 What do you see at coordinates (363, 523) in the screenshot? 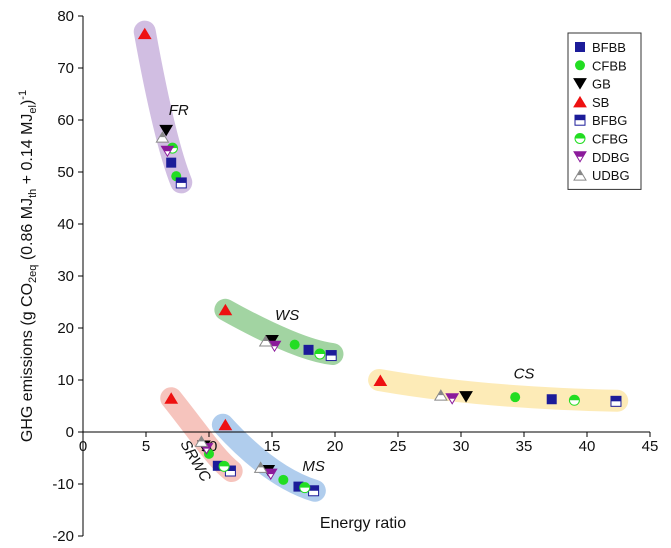
I see `x-axis-label: Energy ratio` at bounding box center [363, 523].